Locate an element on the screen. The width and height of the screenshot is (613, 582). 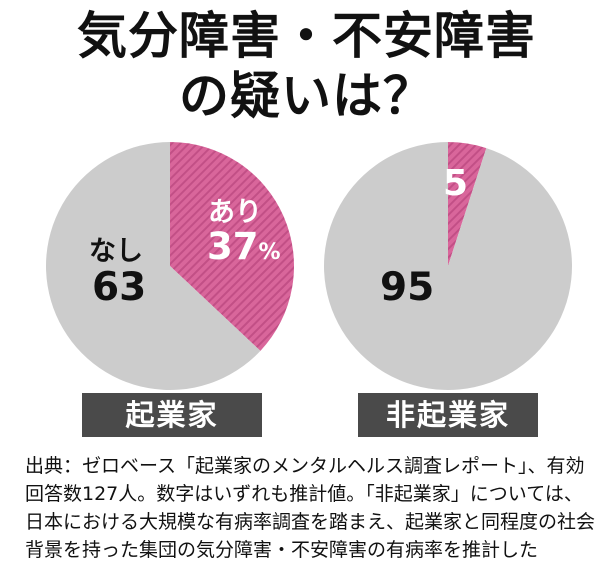
ent-no-value: 63 is located at coordinates (119, 287).